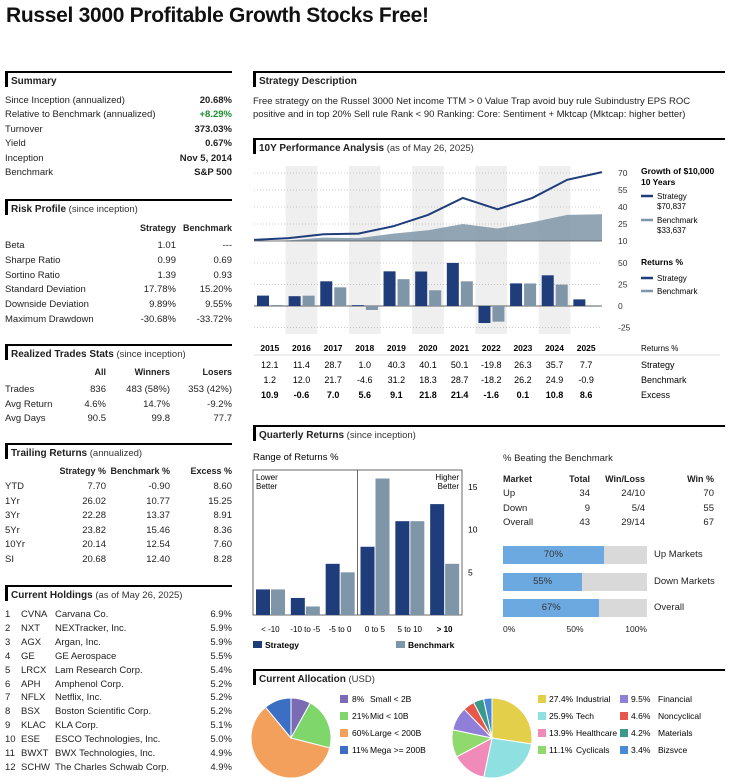  I want to click on trailing-benchmark-value: 10.77, so click(158, 501).